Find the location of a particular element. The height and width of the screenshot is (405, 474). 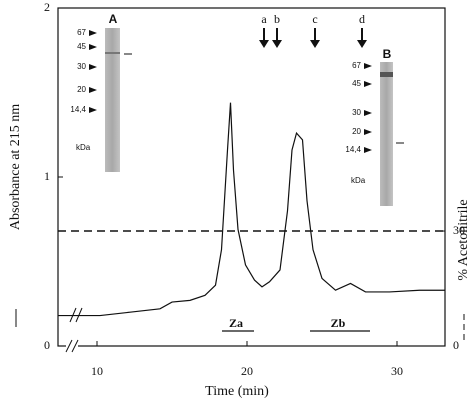

x-tick-label: 20 is located at coordinates (247, 371).